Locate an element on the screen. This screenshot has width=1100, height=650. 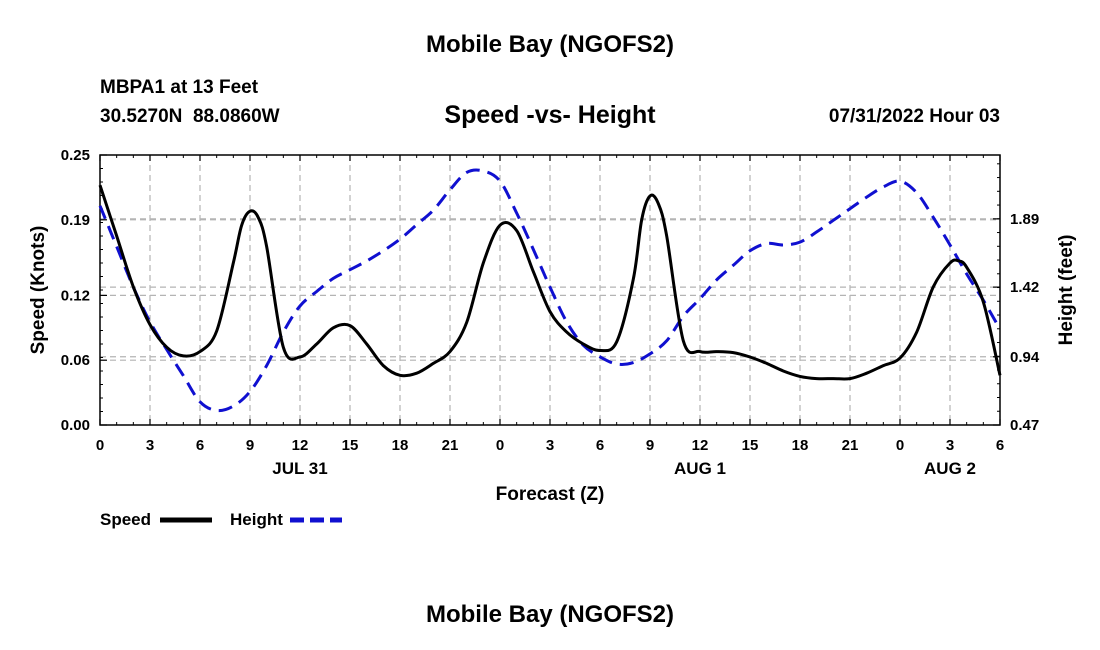
chart-title: Speed -vs- Height is located at coordinates (550, 115).